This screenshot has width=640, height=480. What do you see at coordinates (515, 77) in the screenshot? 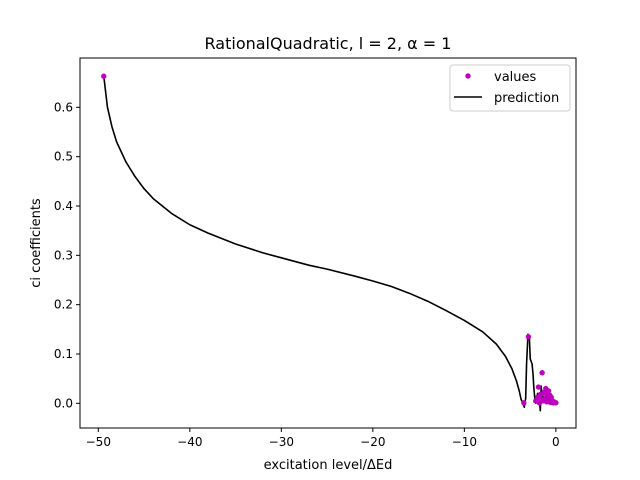
I see `legend-values-label: values` at bounding box center [515, 77].